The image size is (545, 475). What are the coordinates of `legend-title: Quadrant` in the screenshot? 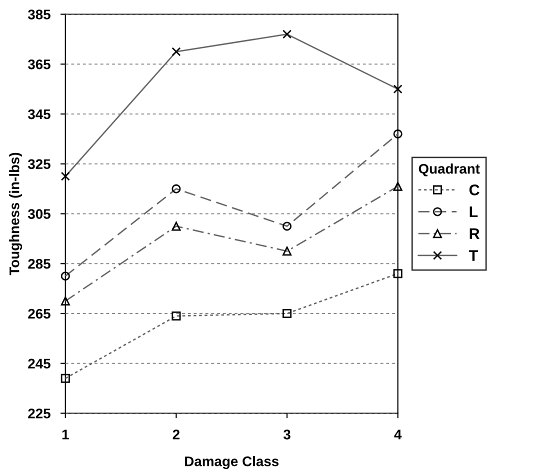 It's located at (449, 170).